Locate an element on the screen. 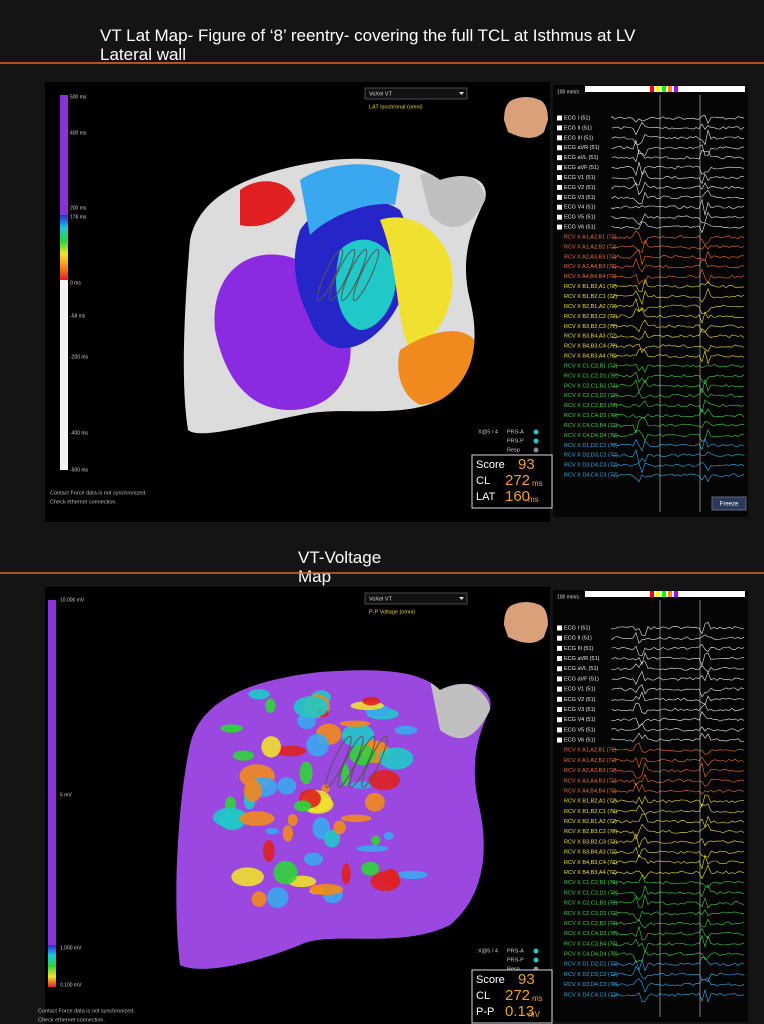  channel-label: RCV X C2,C1,B2 (72) is located at coordinates (591, 386).